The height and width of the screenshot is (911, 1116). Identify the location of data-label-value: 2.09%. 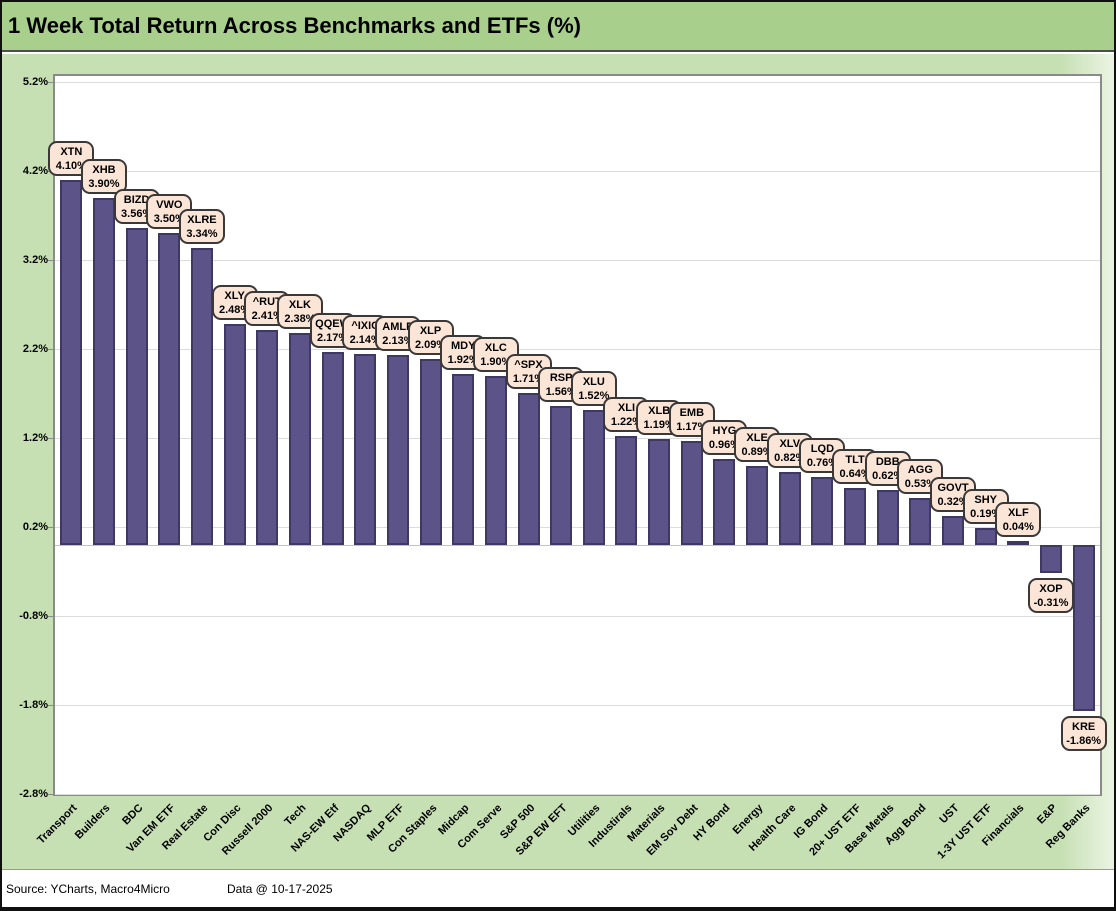
(430, 344).